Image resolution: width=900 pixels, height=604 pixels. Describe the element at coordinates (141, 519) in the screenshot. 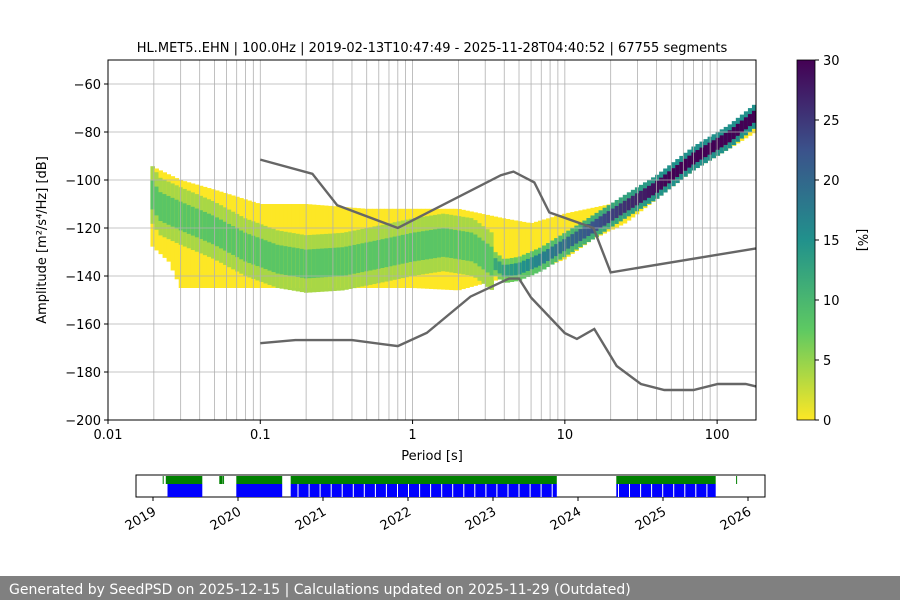

I see `timeline-tick-label: 2019` at that location.